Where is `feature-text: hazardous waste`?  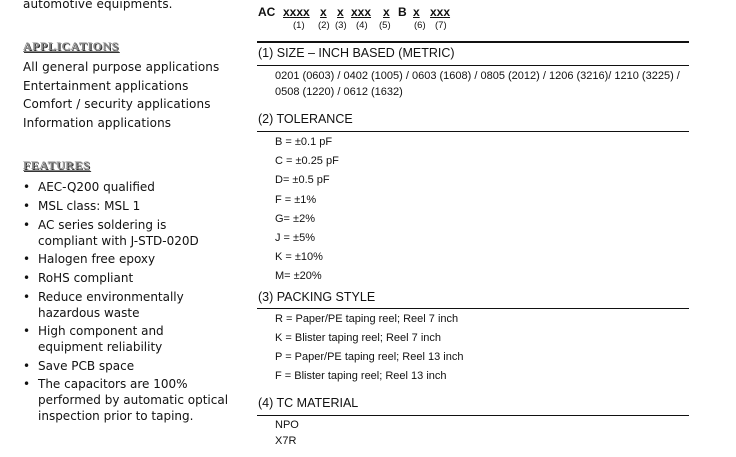
feature-text: hazardous waste is located at coordinates (89, 313).